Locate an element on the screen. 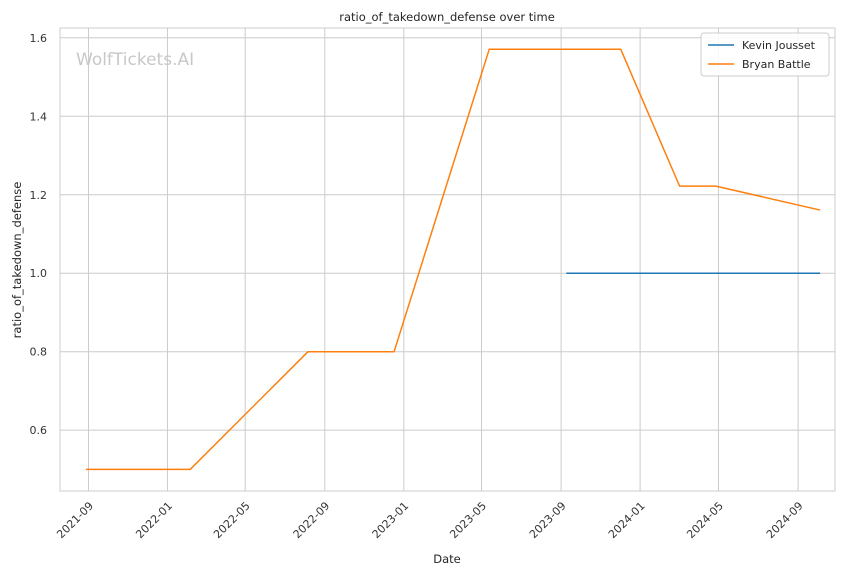 The width and height of the screenshot is (844, 575). legend: Kevin Jousset Bryan Battle is located at coordinates (765, 54).